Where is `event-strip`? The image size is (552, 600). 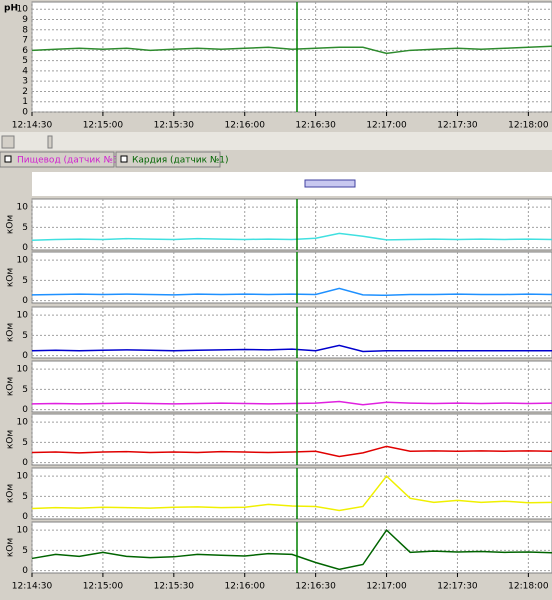 event-strip is located at coordinates (292, 184).